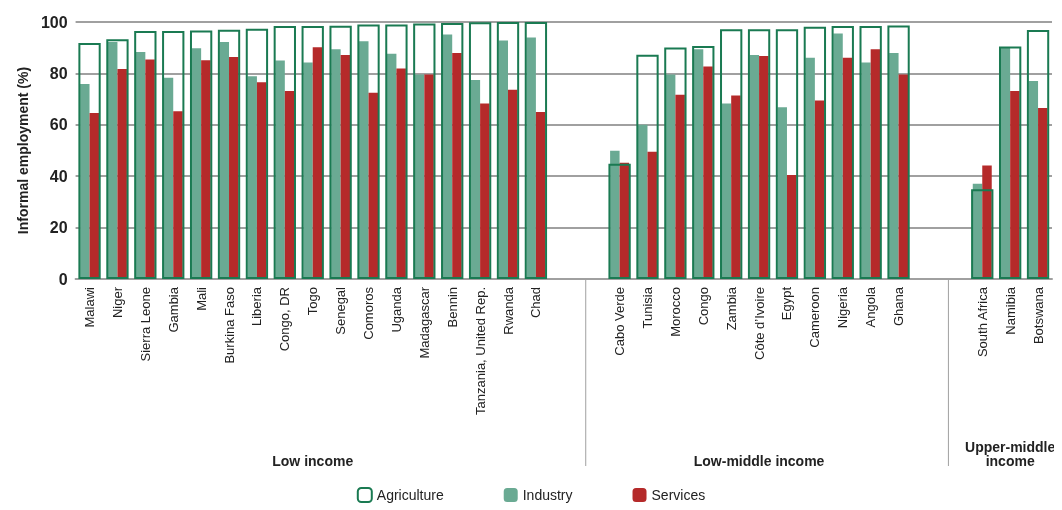  What do you see at coordinates (731, 308) in the screenshot?
I see `x-tick-label: Zambia` at bounding box center [731, 308].